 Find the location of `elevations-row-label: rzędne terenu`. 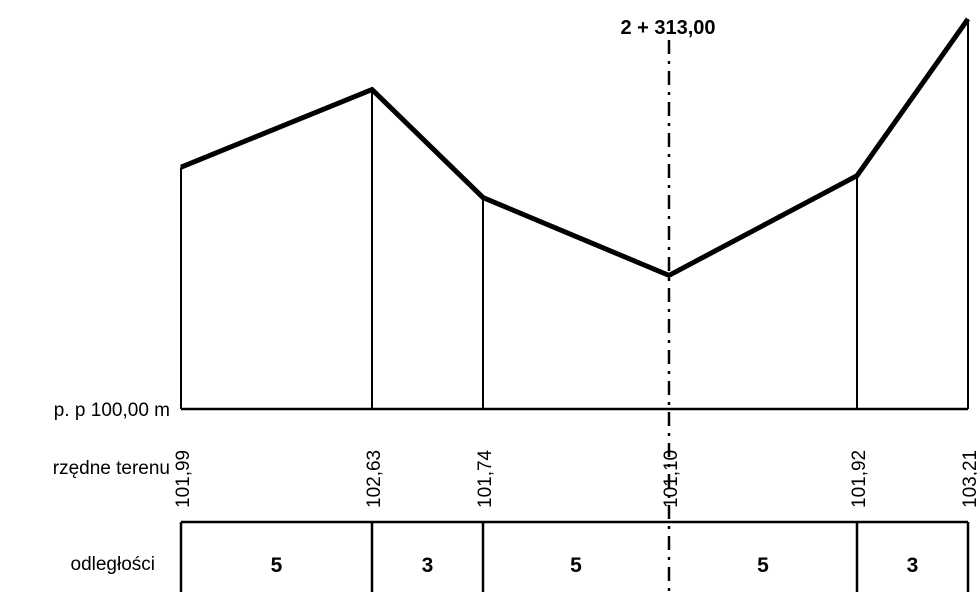

elevations-row-label: rzędne terenu is located at coordinates (111, 468).